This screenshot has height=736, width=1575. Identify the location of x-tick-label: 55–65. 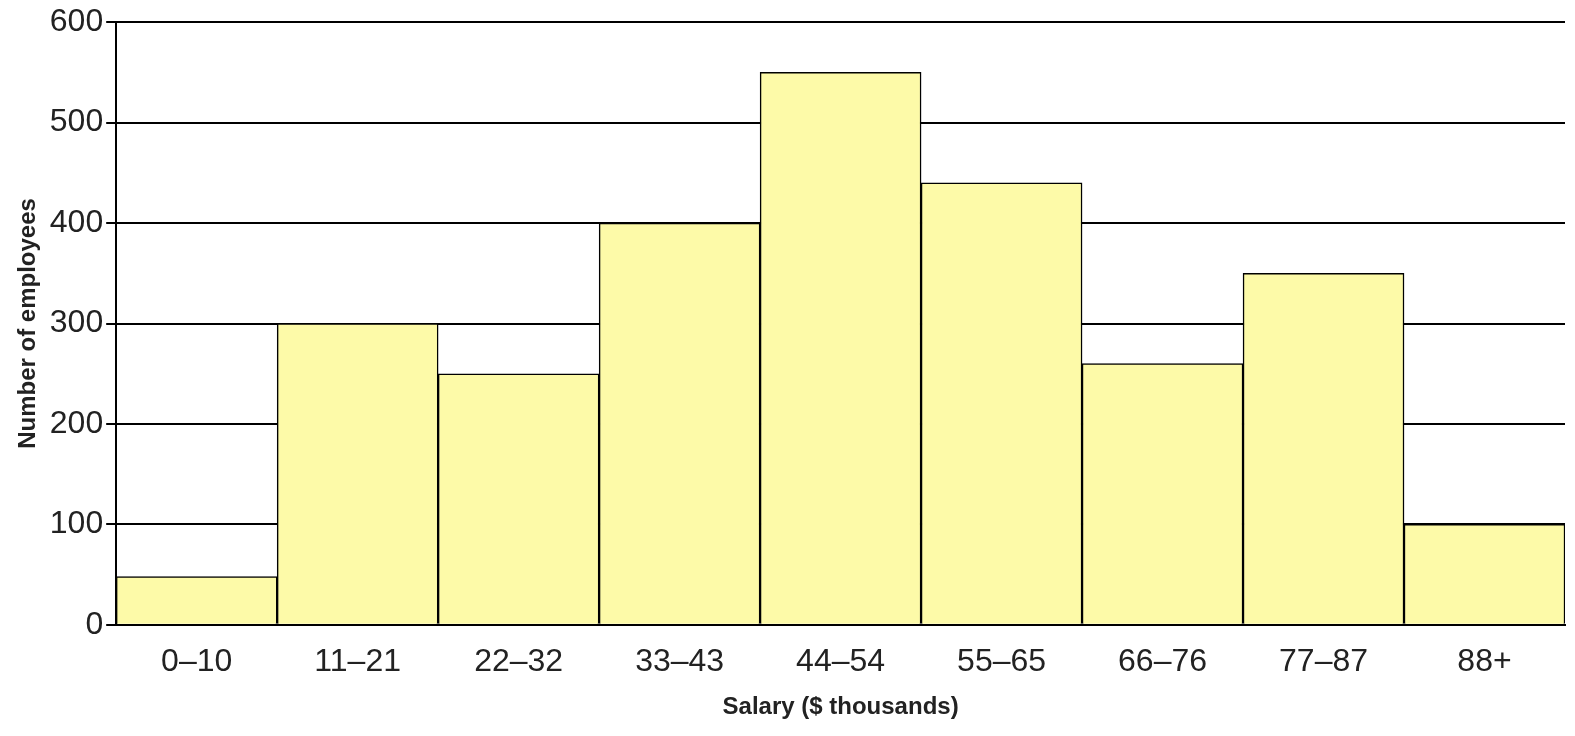
(1002, 659).